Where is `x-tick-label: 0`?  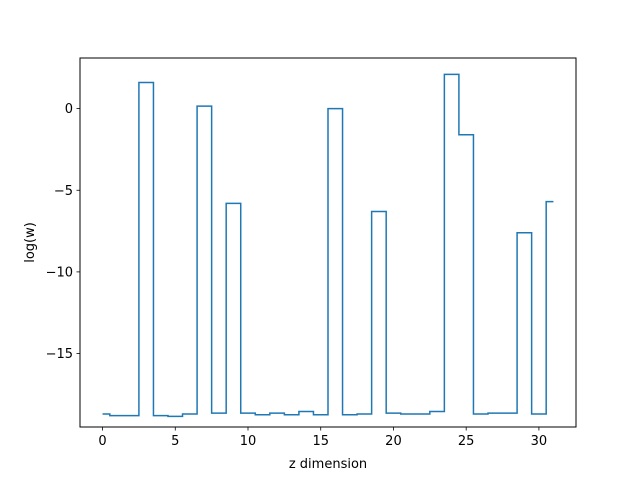
x-tick-label: 0 is located at coordinates (102, 441).